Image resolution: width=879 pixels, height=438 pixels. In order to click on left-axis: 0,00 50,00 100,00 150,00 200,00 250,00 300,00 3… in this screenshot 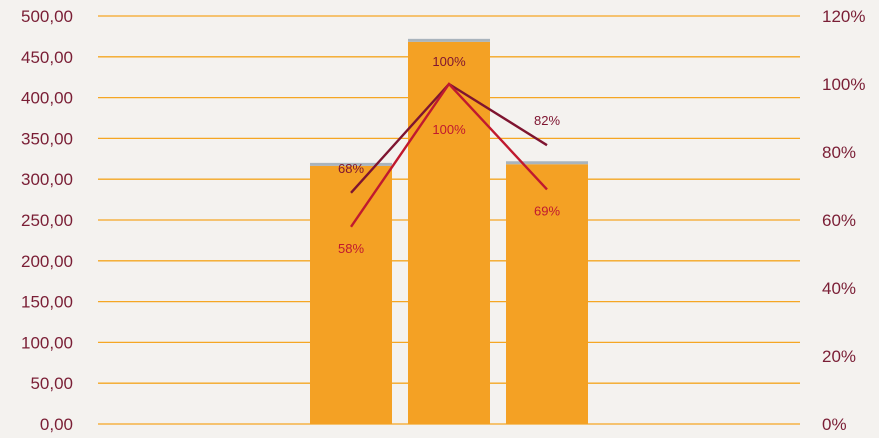, I will do `click(47, 220)`.